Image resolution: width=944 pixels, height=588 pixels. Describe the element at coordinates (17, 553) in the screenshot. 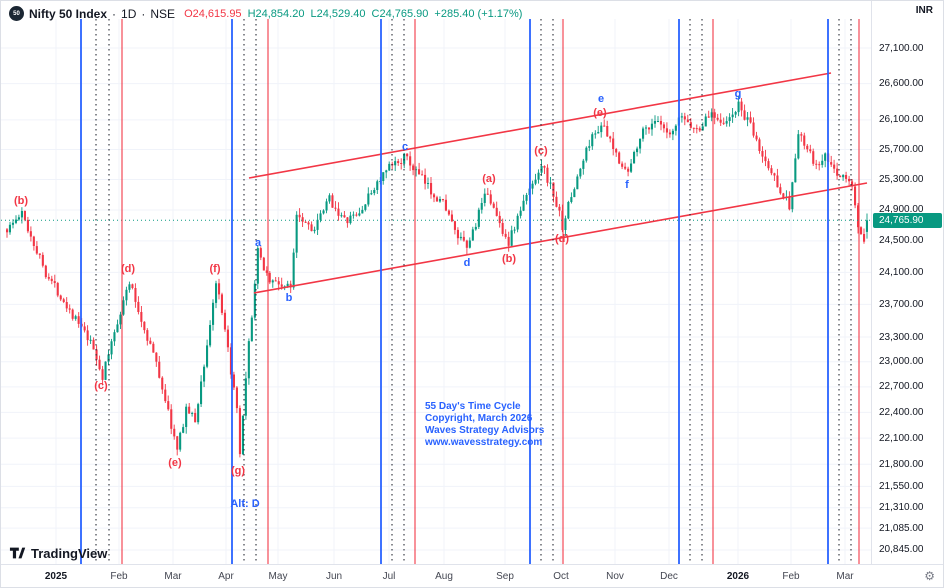

I see `tradingview-logo-icon` at that location.